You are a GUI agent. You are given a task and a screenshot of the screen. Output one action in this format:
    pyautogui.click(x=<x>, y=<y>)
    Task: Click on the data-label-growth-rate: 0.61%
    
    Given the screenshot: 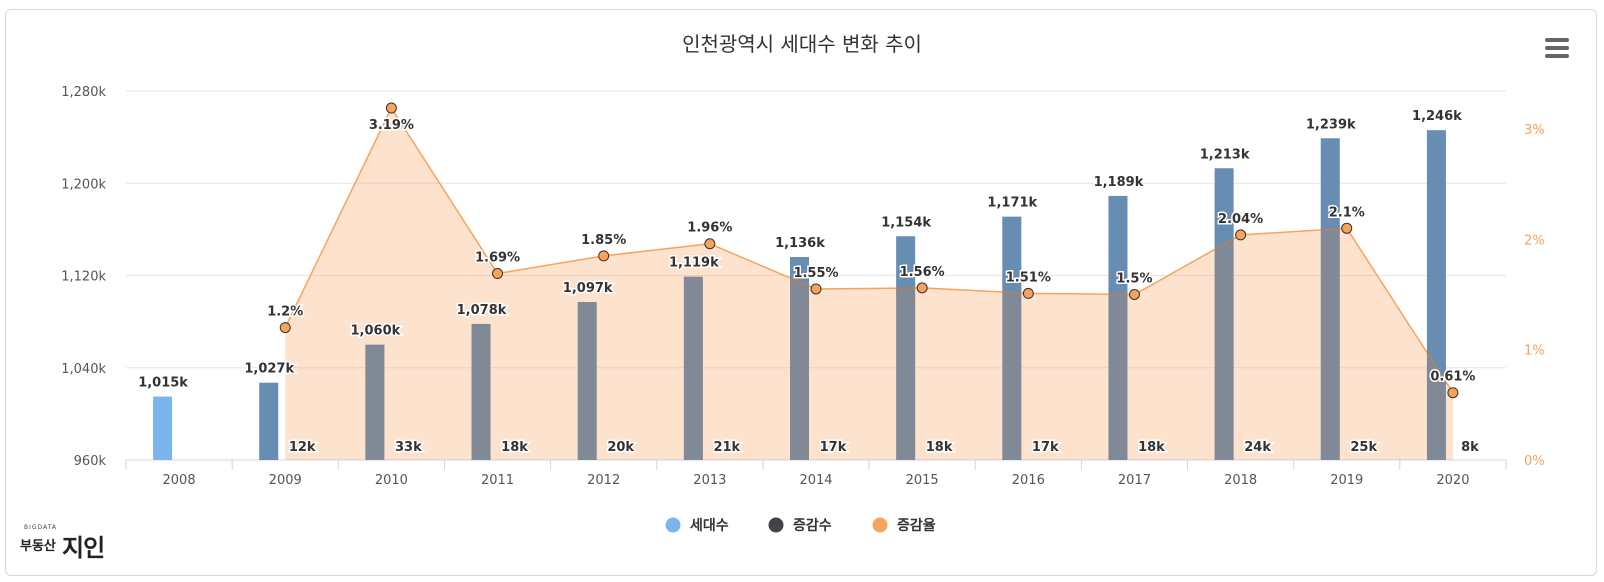 What is the action you would take?
    pyautogui.click(x=1452, y=377)
    